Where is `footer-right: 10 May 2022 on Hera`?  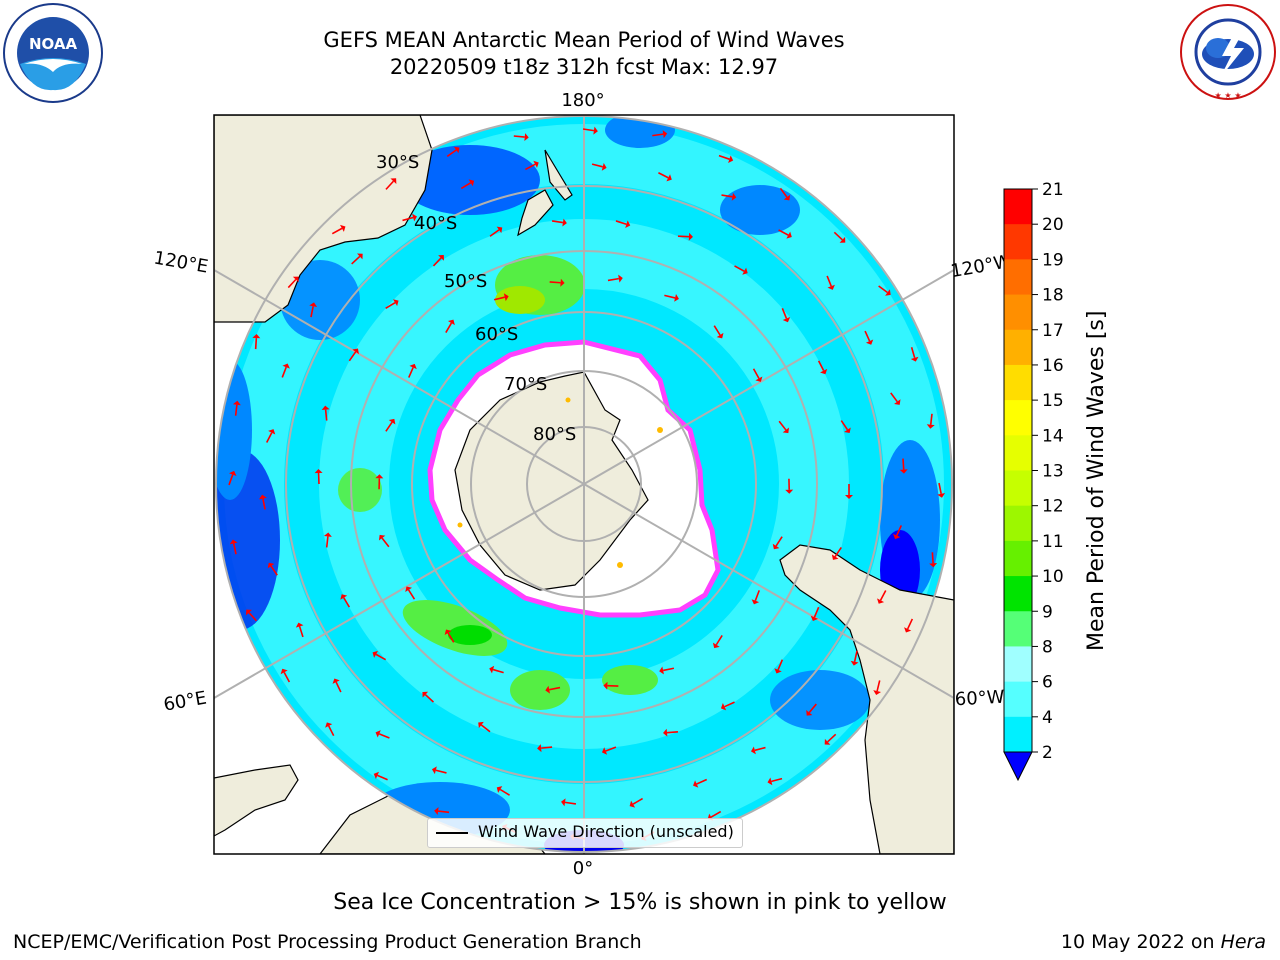 footer-right: 10 May 2022 on Hera is located at coordinates (1163, 942).